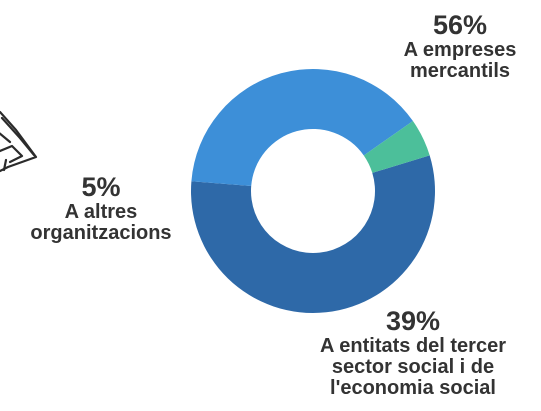 The width and height of the screenshot is (541, 411). What do you see at coordinates (101, 187) in the screenshot?
I see `slice-value-label: 5%` at bounding box center [101, 187].